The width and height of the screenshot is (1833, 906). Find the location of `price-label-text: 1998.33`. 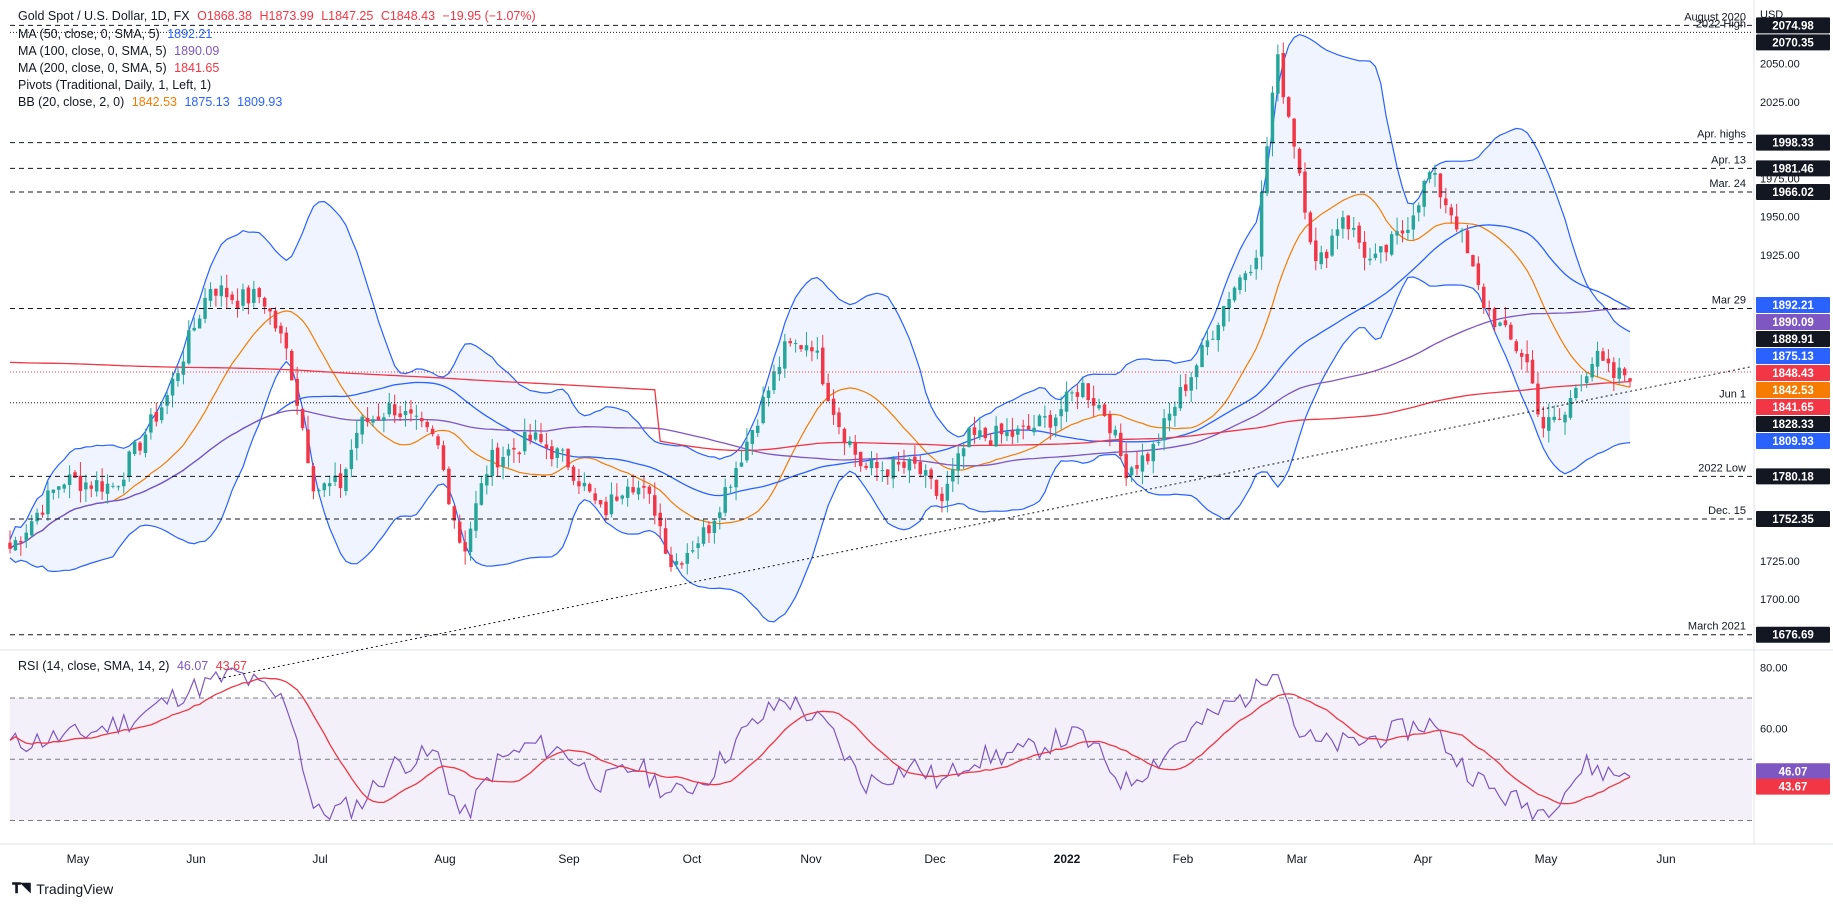

price-label-text: 1998.33 is located at coordinates (1793, 144).